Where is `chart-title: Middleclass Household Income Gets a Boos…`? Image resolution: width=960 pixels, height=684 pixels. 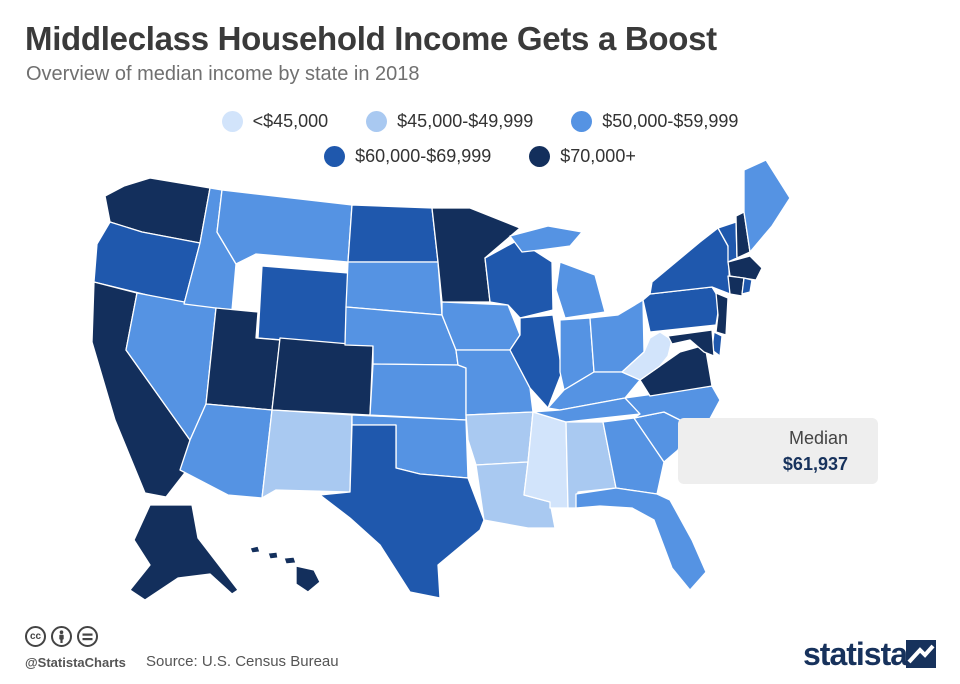 chart-title: Middleclass Household Income Gets a Boos… is located at coordinates (371, 38).